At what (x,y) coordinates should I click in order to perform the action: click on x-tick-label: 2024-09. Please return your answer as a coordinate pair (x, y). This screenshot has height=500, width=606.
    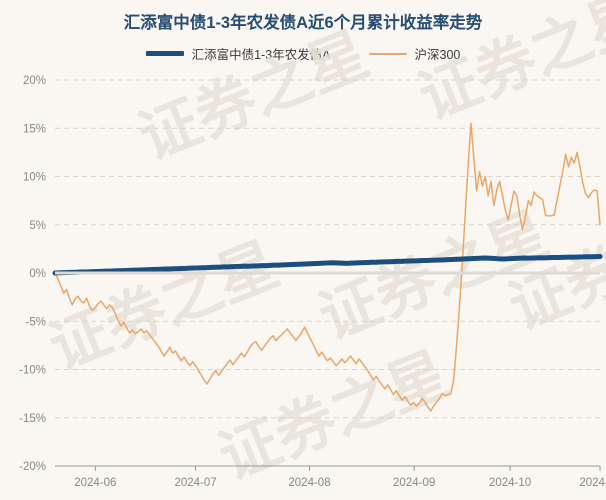
    Looking at the image, I should click on (414, 483).